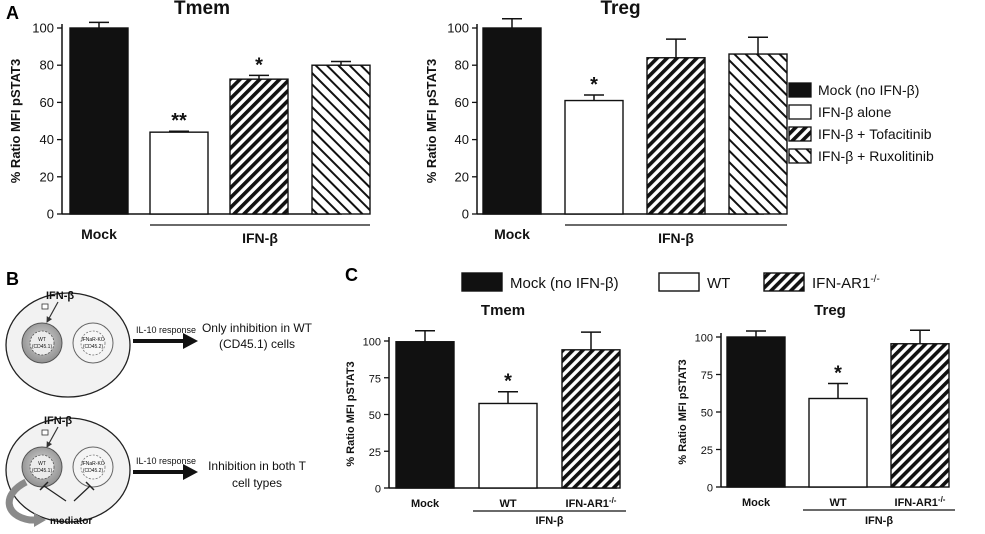 This screenshot has width=985, height=534. Describe the element at coordinates (43, 28) in the screenshot. I see `chart-0-y-tick-label: 100` at that location.